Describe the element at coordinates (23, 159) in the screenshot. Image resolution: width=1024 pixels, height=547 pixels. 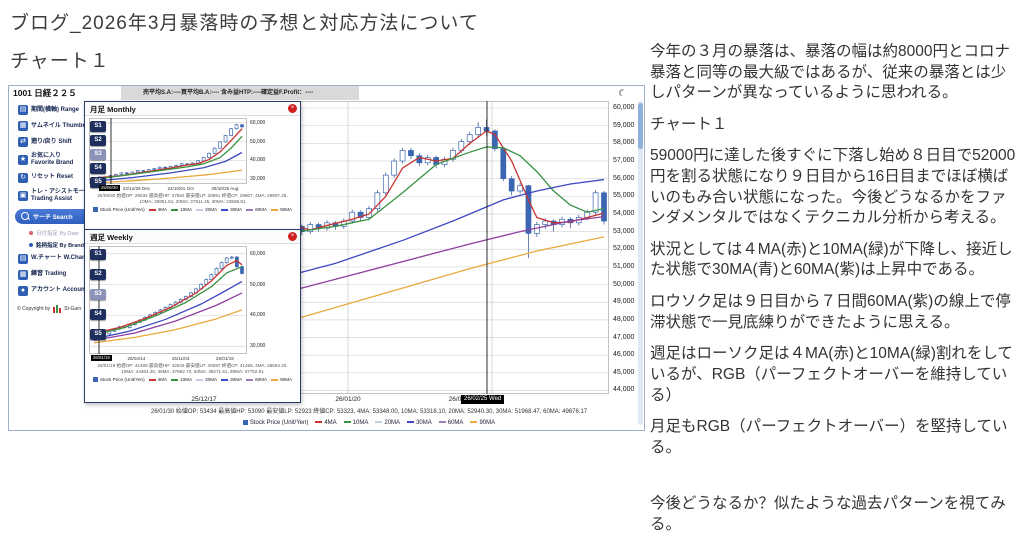
I see `favorite-icon: ★` at that location.